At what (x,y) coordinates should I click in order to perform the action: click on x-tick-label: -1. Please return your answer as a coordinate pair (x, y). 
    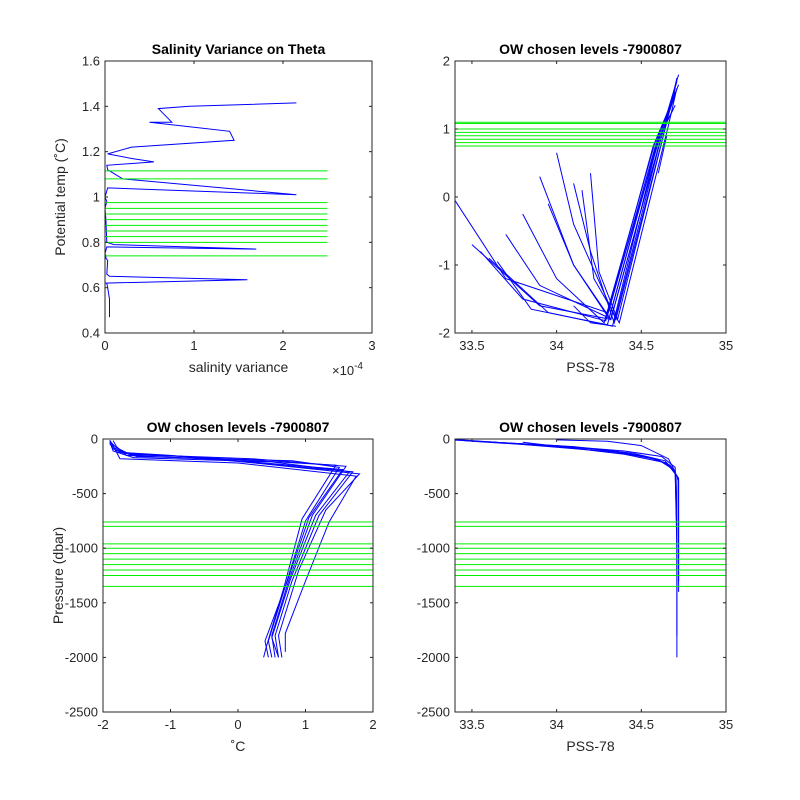
    Looking at the image, I should click on (171, 724).